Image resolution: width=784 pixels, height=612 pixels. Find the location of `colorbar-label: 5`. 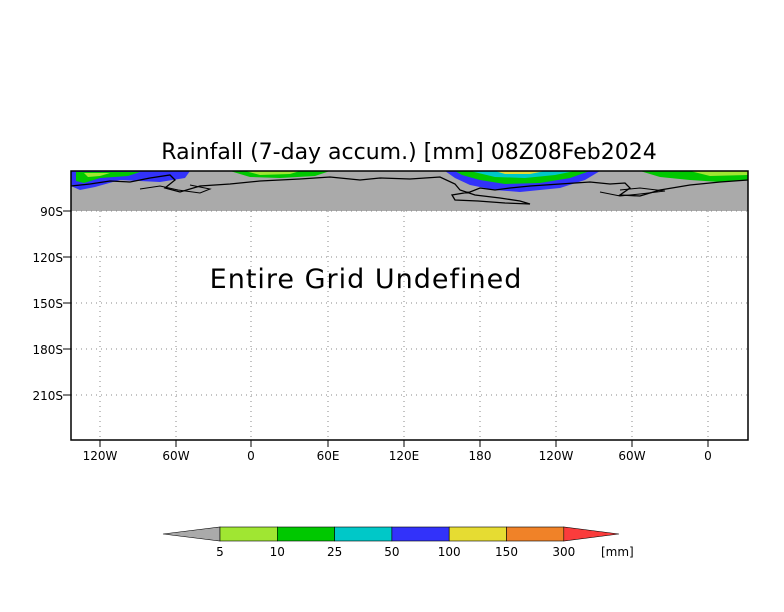

colorbar-label: 5 is located at coordinates (220, 552).